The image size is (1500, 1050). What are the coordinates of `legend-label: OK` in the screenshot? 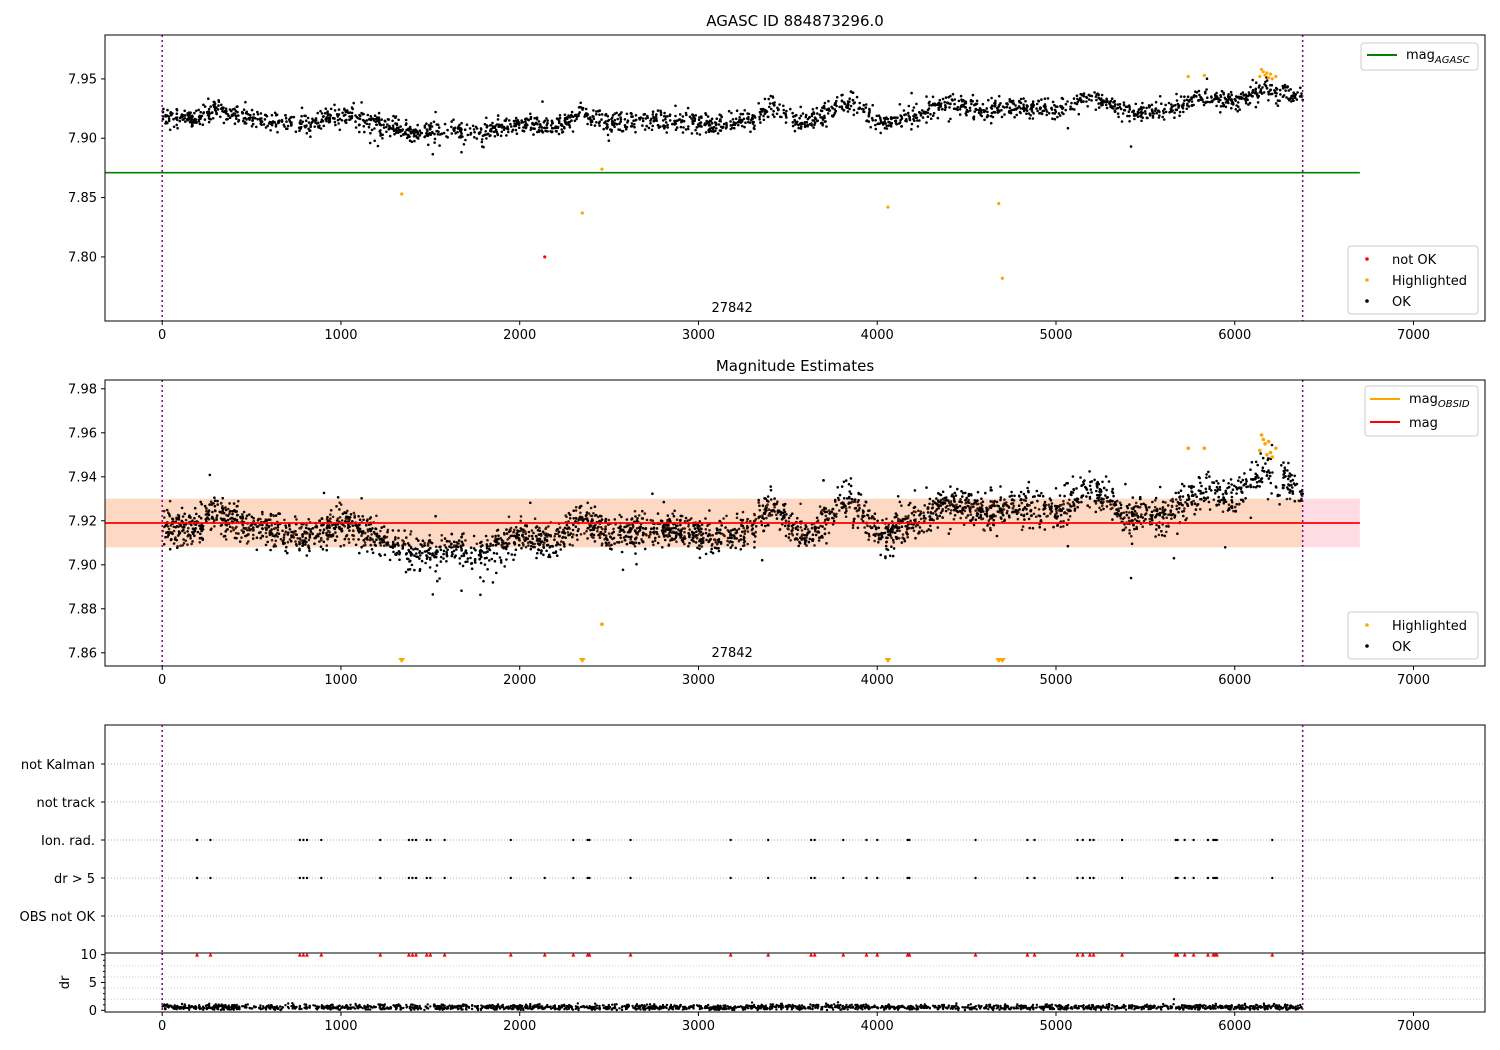 It's located at (1401, 302).